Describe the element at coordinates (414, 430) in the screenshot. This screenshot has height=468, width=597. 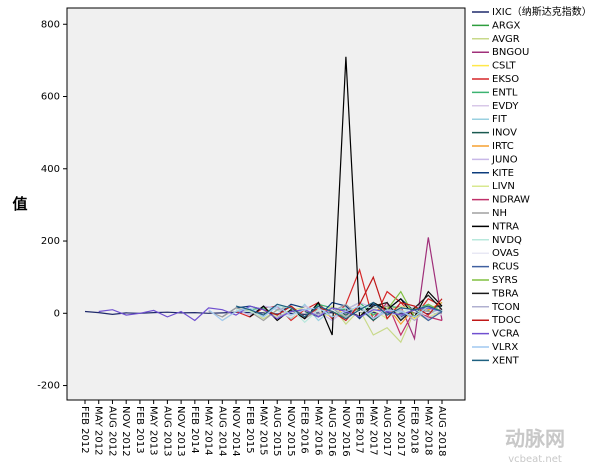
I see `x-tick-label: FEB 2018` at that location.